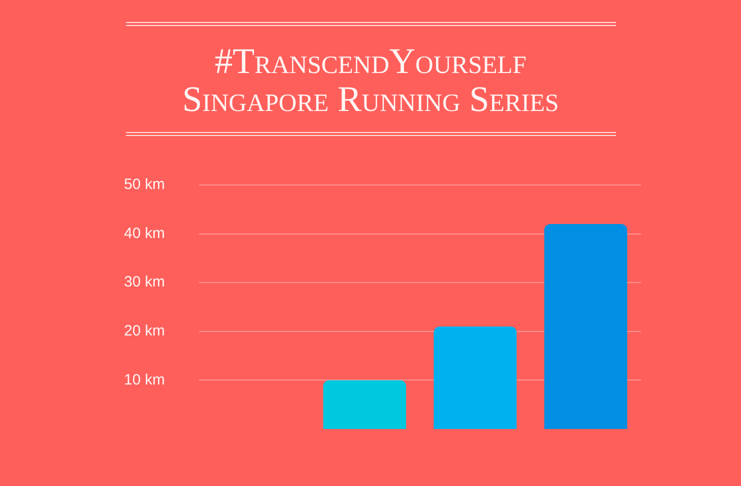 Image resolution: width=741 pixels, height=486 pixels. What do you see at coordinates (144, 185) in the screenshot?
I see `y-tick-label: 50 km` at bounding box center [144, 185].